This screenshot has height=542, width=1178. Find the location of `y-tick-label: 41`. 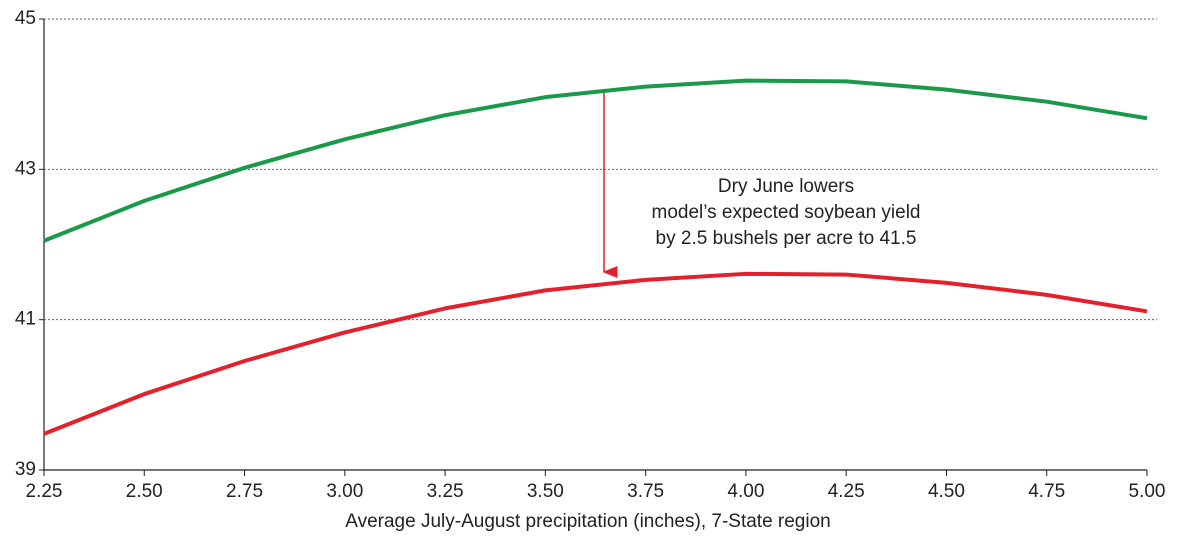

y-tick-label: 41 is located at coordinates (25, 319).